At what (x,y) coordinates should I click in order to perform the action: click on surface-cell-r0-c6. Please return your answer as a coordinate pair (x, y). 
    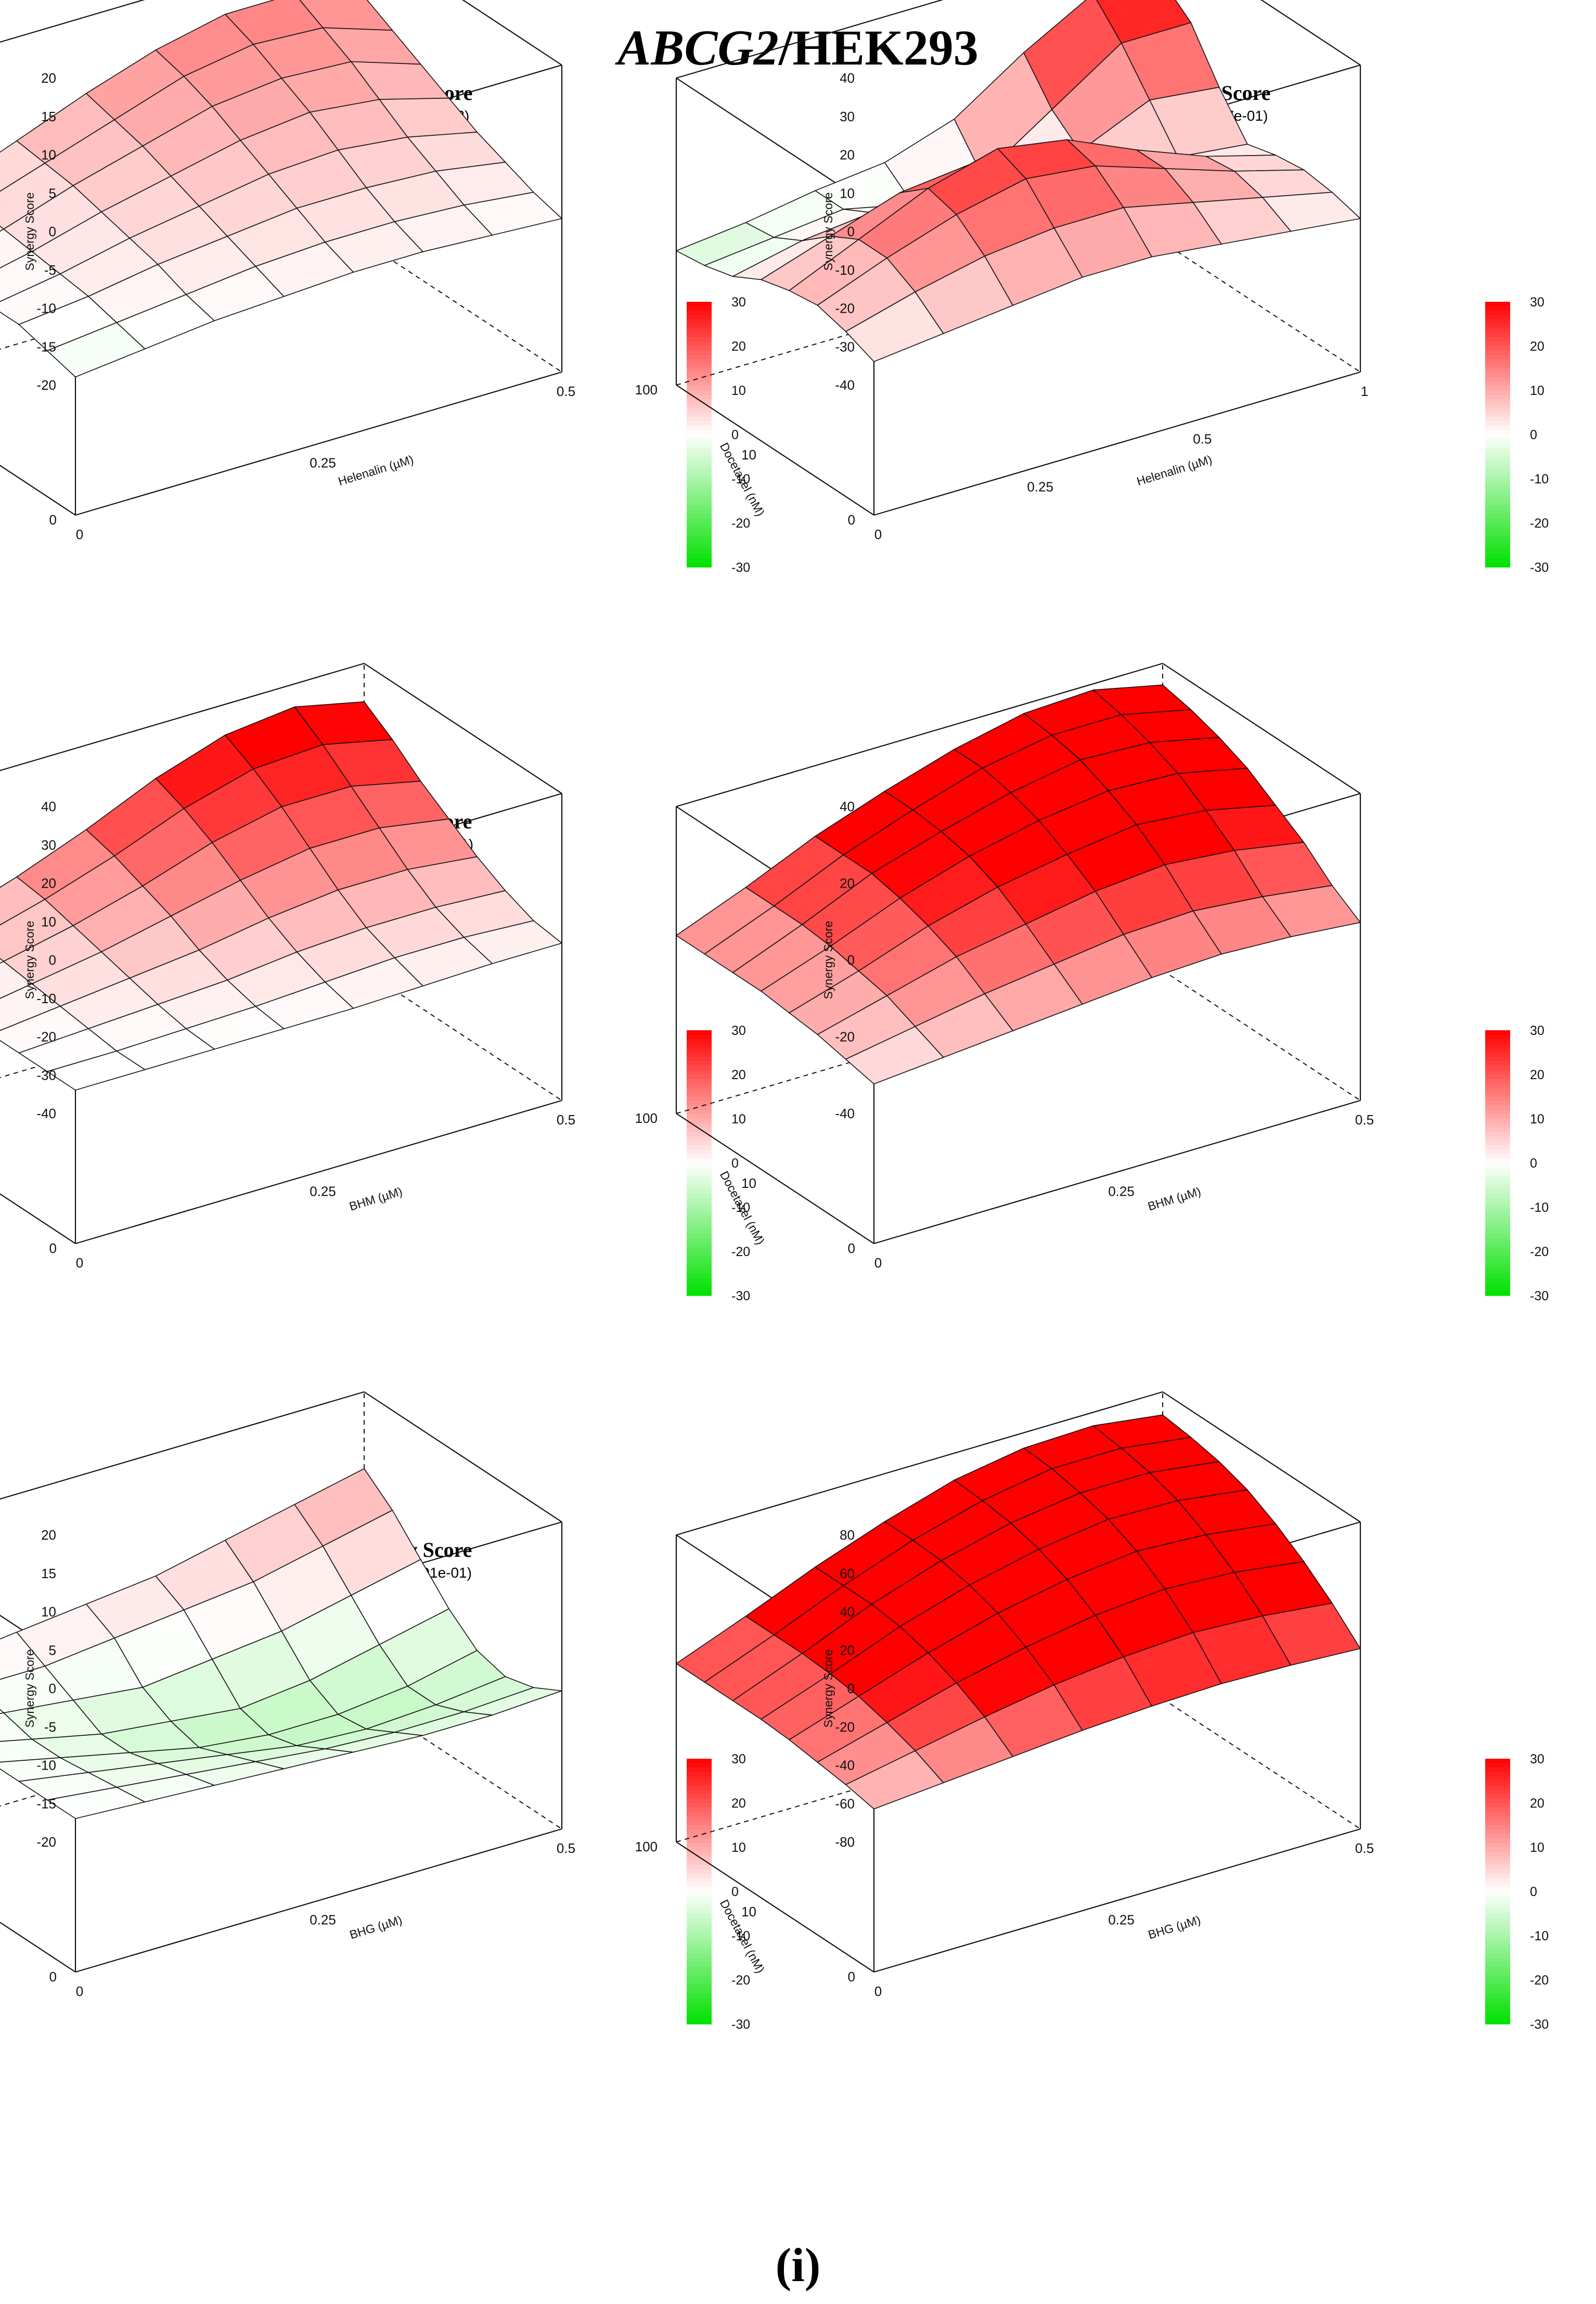
    Looking at the image, I should click on (1311, 912).